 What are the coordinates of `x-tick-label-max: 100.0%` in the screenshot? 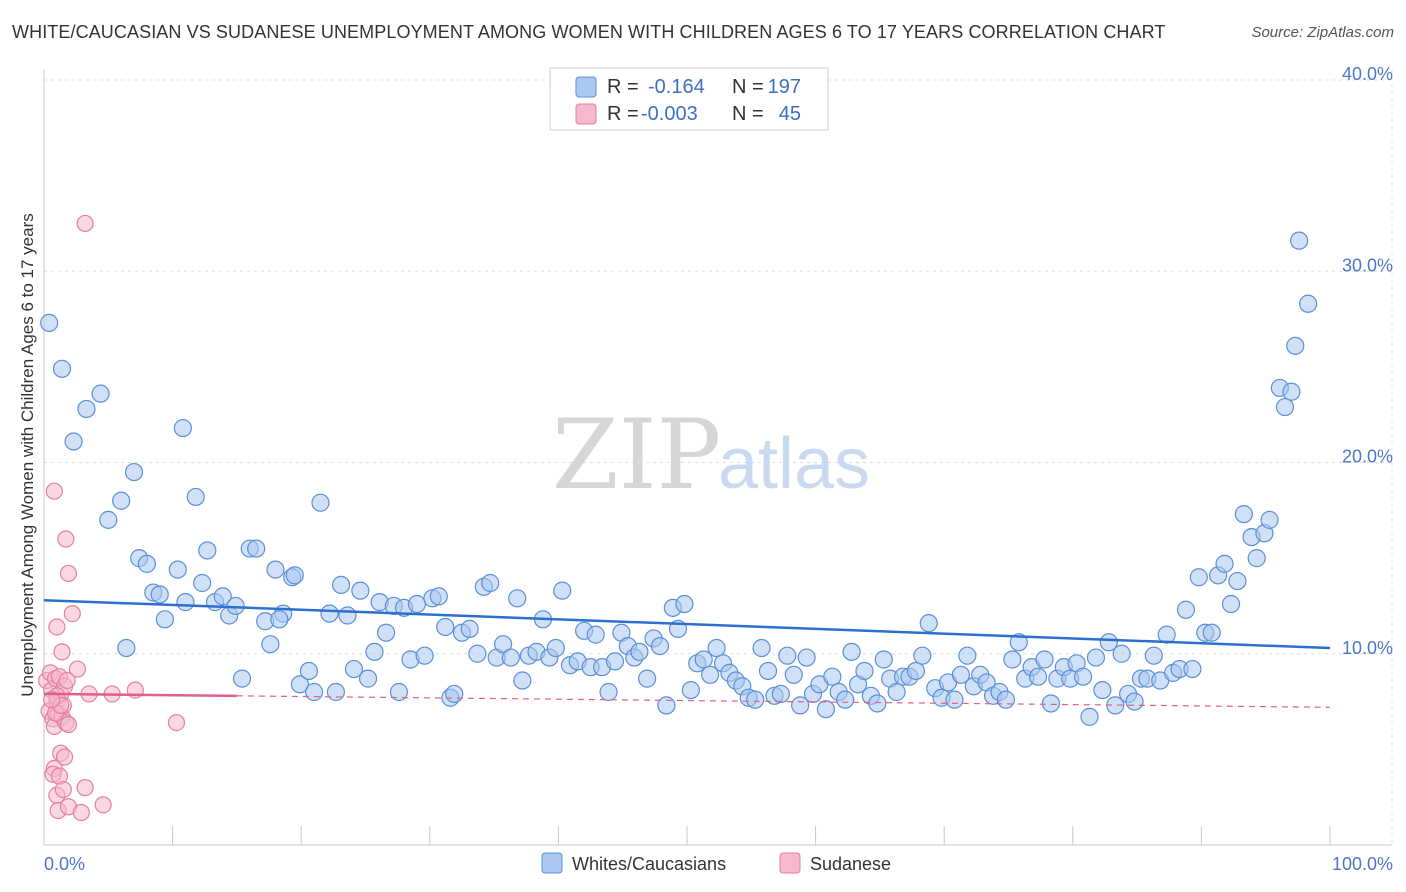 It's located at (1362, 864).